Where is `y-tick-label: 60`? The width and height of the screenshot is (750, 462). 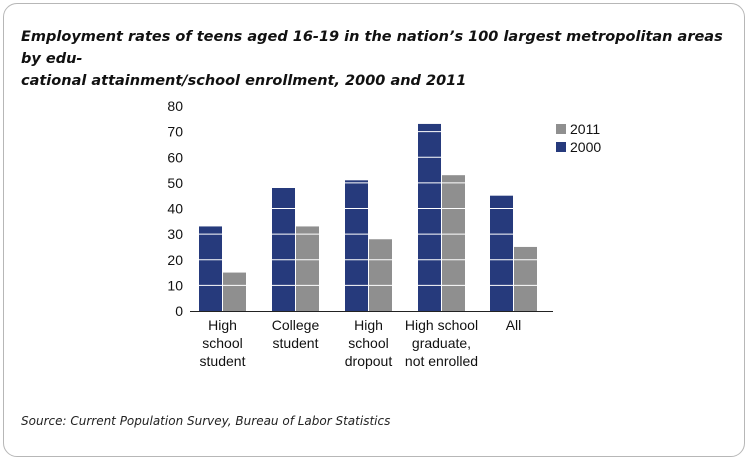
y-tick-label: 60 is located at coordinates (175, 157).